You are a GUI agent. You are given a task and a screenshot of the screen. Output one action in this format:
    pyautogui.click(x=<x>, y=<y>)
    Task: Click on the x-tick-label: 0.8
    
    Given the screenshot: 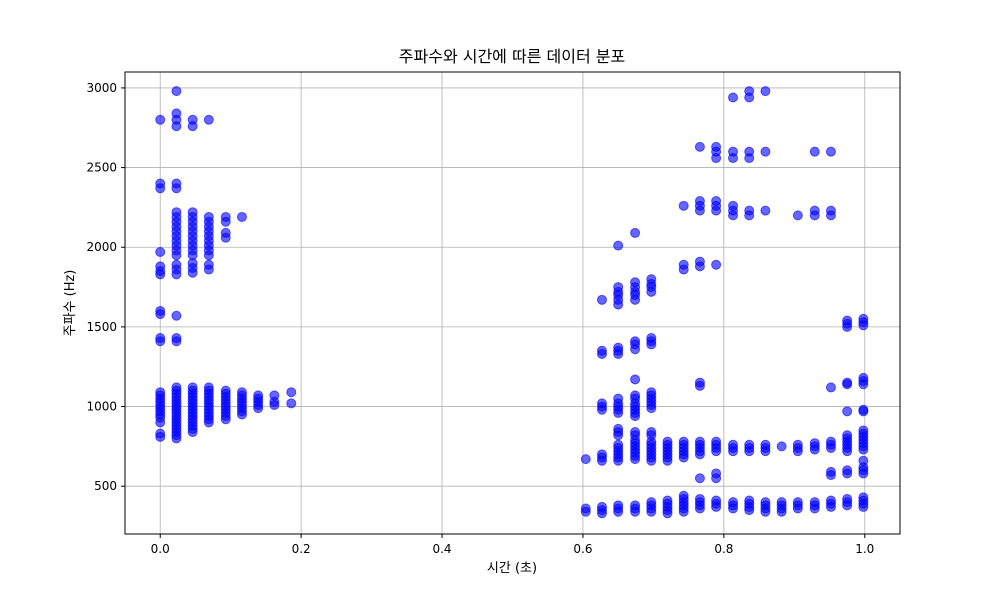 What is the action you would take?
    pyautogui.click(x=723, y=549)
    